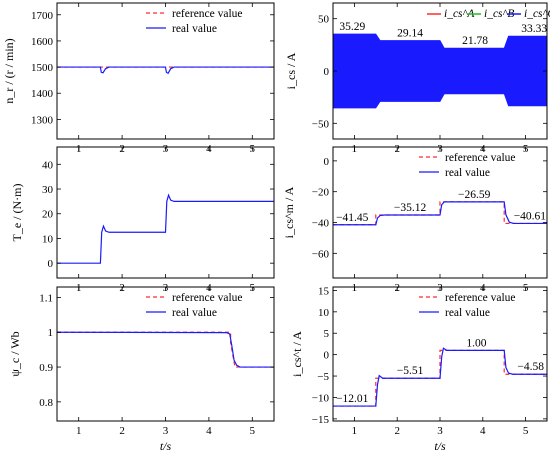 This screenshot has width=550, height=457. Describe the element at coordinates (352, 399) in the screenshot. I see `data-label: −12.01` at that location.